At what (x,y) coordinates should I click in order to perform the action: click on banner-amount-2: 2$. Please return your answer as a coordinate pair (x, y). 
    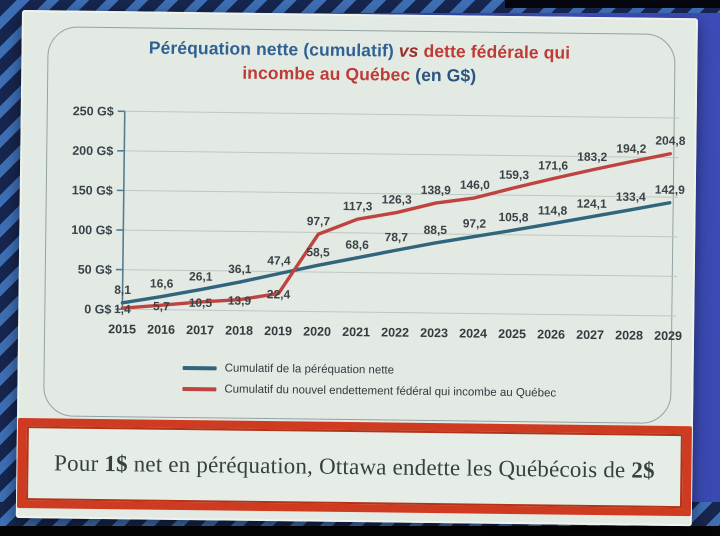
    Looking at the image, I should click on (643, 470).